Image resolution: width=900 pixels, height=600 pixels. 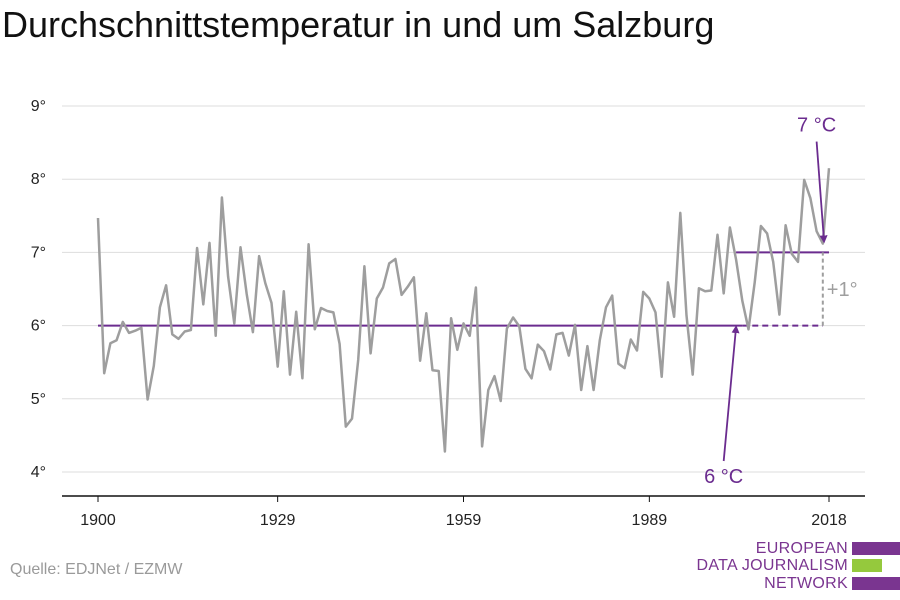 What do you see at coordinates (867, 565) in the screenshot?
I see `logo-bar-green` at bounding box center [867, 565].